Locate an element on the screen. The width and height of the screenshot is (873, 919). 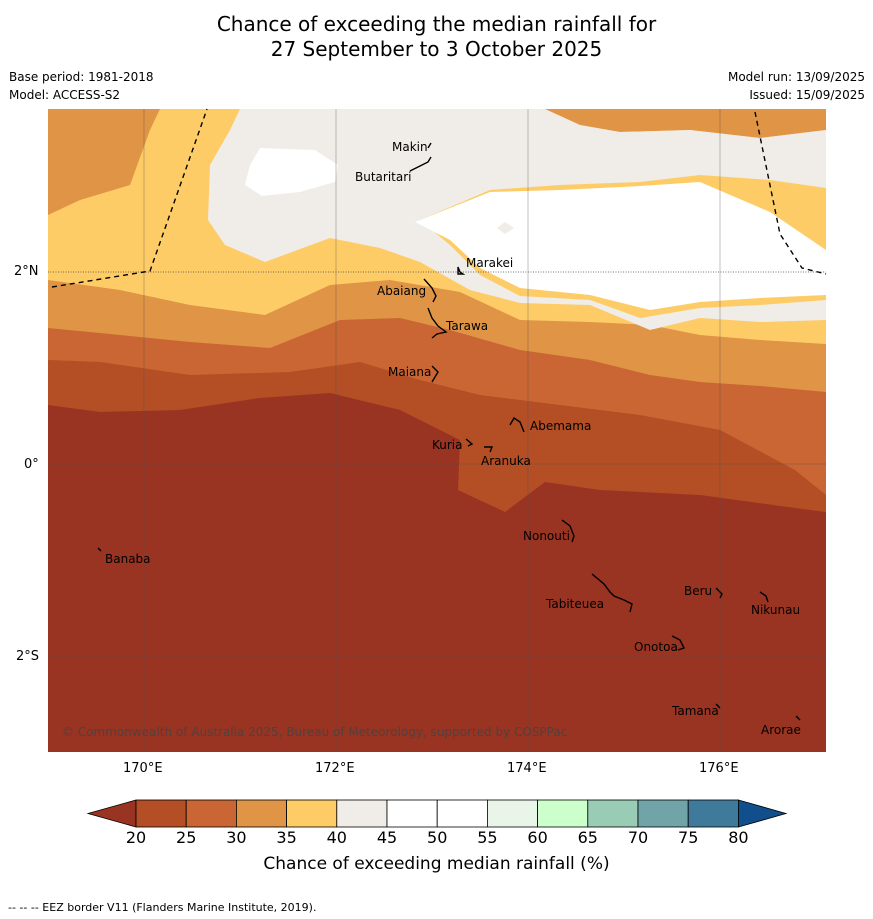
colorbar-tick-label: 75 is located at coordinates (688, 837).